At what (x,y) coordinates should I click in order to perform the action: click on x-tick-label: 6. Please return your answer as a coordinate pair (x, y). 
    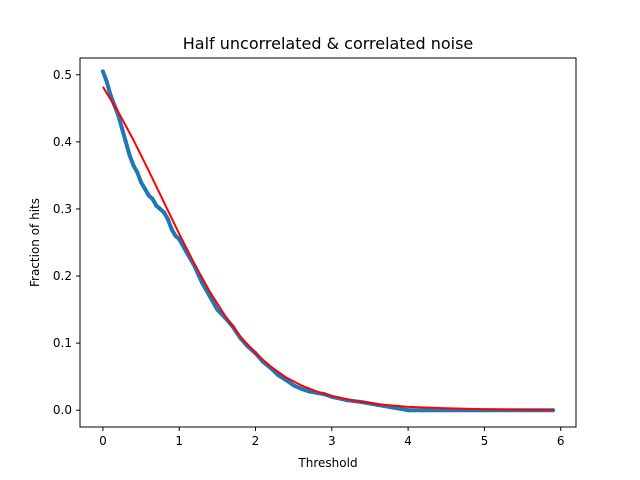
    Looking at the image, I should click on (561, 441).